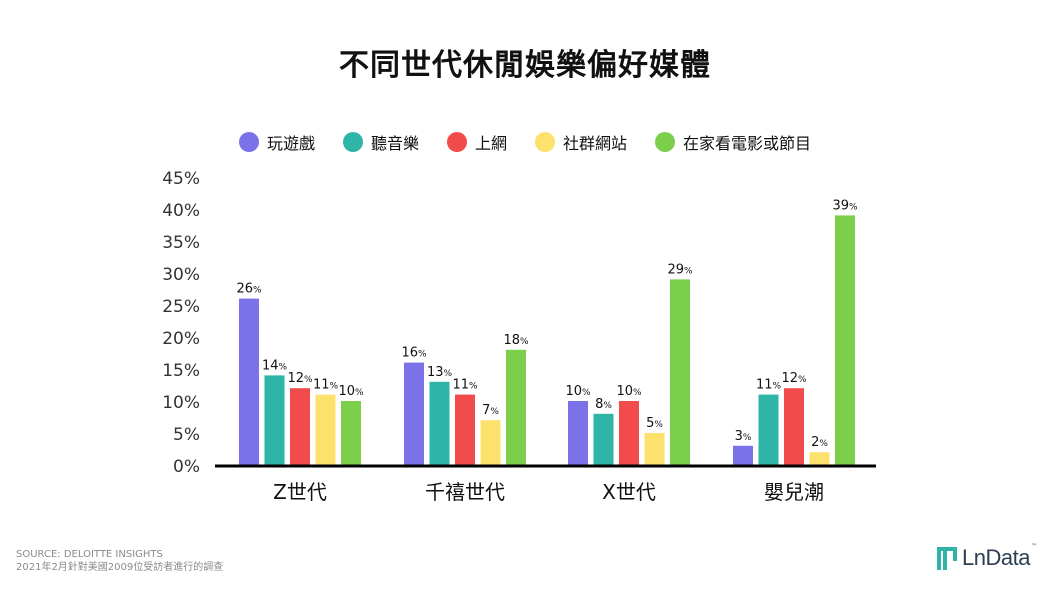 The width and height of the screenshot is (1050, 591). What do you see at coordinates (89, 554) in the screenshot?
I see `source-text: SOURCE: DELOITTE INSIGHTS` at bounding box center [89, 554].